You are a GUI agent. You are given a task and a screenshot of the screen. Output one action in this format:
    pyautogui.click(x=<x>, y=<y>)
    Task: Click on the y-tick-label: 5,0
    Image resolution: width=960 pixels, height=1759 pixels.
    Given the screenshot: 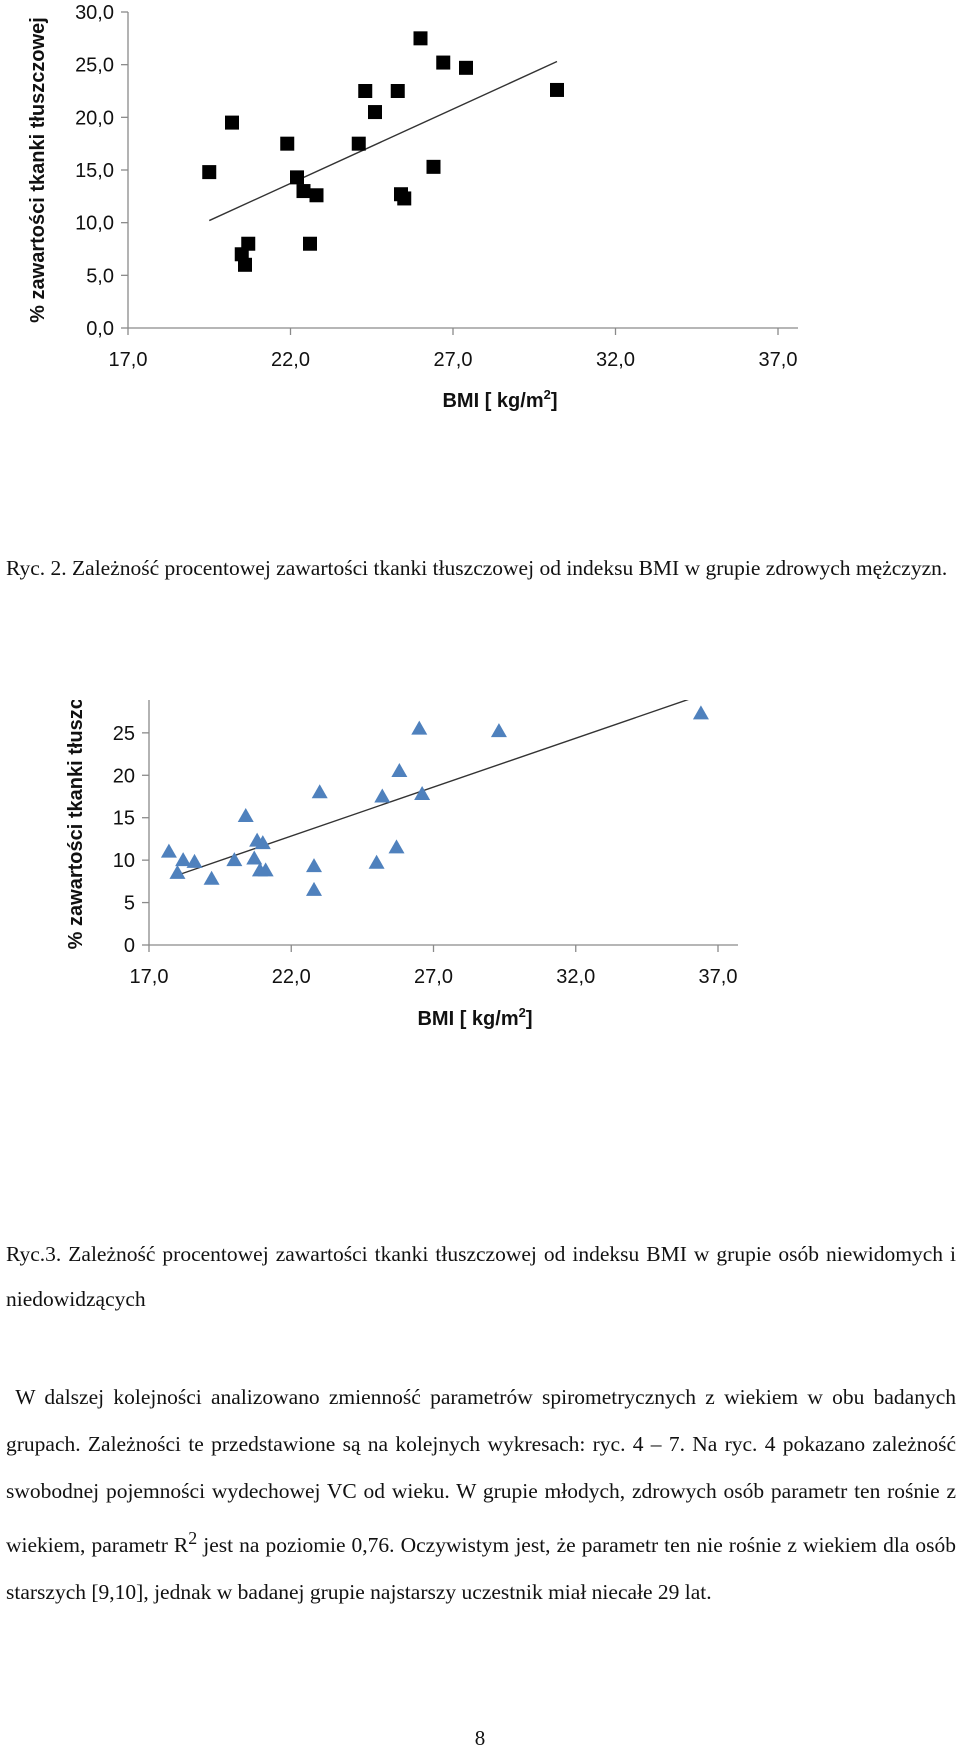 What is the action you would take?
    pyautogui.click(x=100, y=276)
    